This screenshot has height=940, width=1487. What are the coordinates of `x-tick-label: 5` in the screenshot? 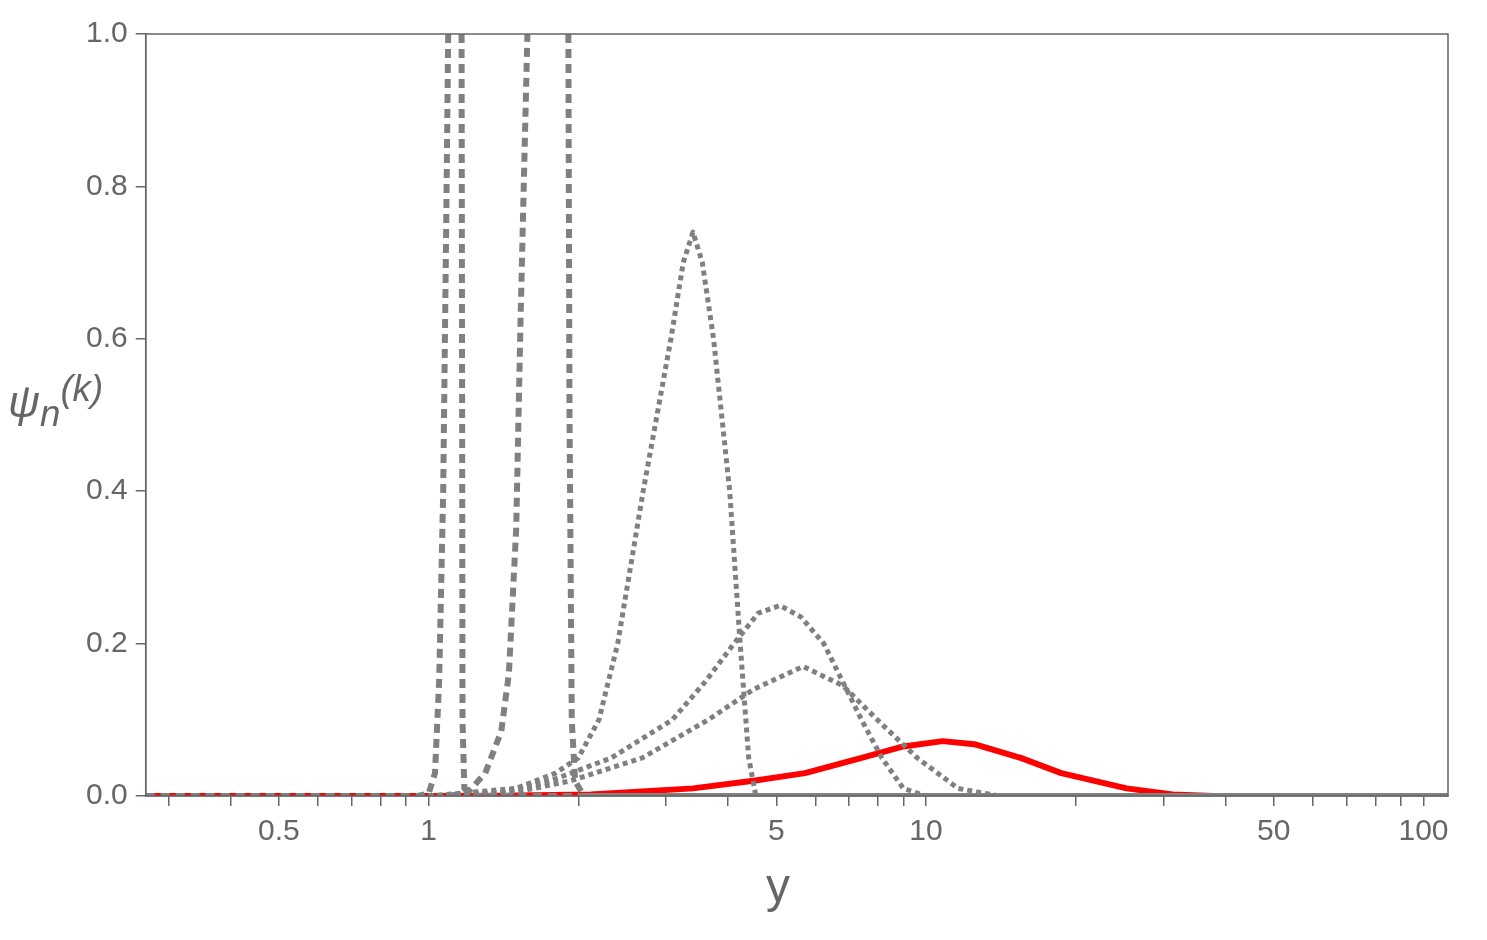 It's located at (776, 830).